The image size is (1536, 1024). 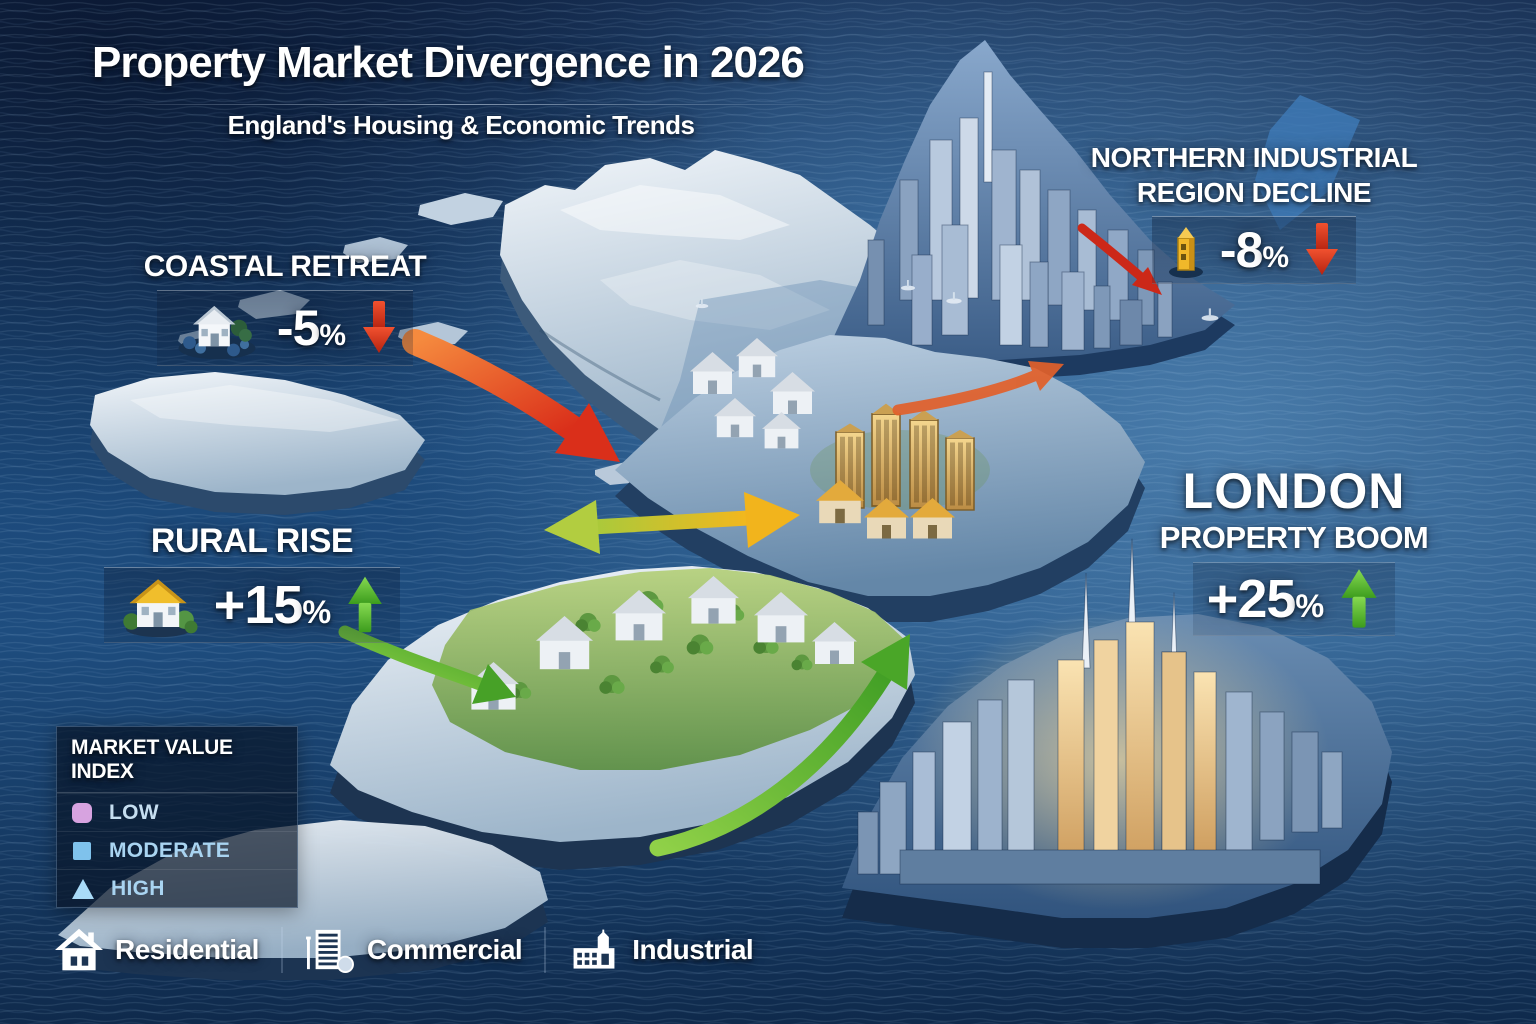 What do you see at coordinates (177, 760) in the screenshot?
I see `legend-title: MARKET VALUE INDEX` at bounding box center [177, 760].